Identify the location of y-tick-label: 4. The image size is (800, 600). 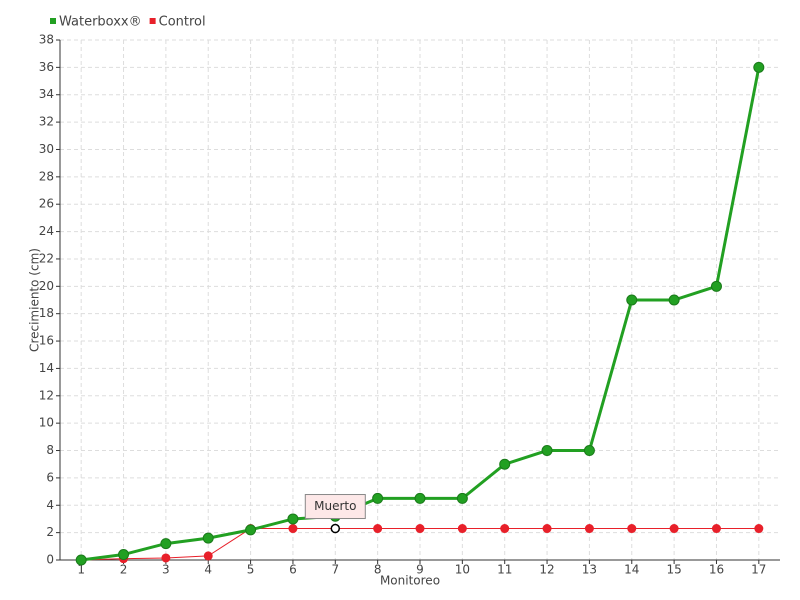
(50, 505).